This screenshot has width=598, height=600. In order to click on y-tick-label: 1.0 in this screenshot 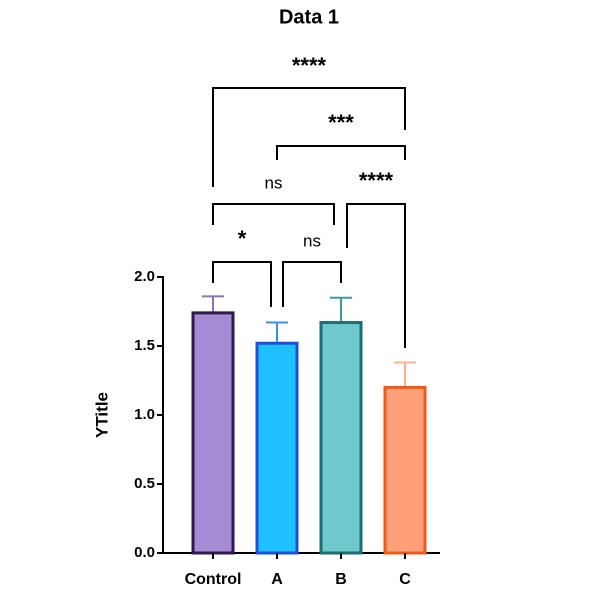, I will do `click(144, 414)`.